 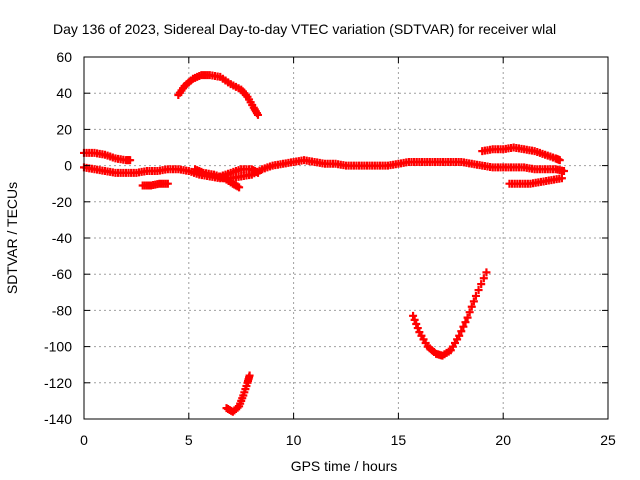 I want to click on x-tick-label: 10, so click(x=294, y=440).